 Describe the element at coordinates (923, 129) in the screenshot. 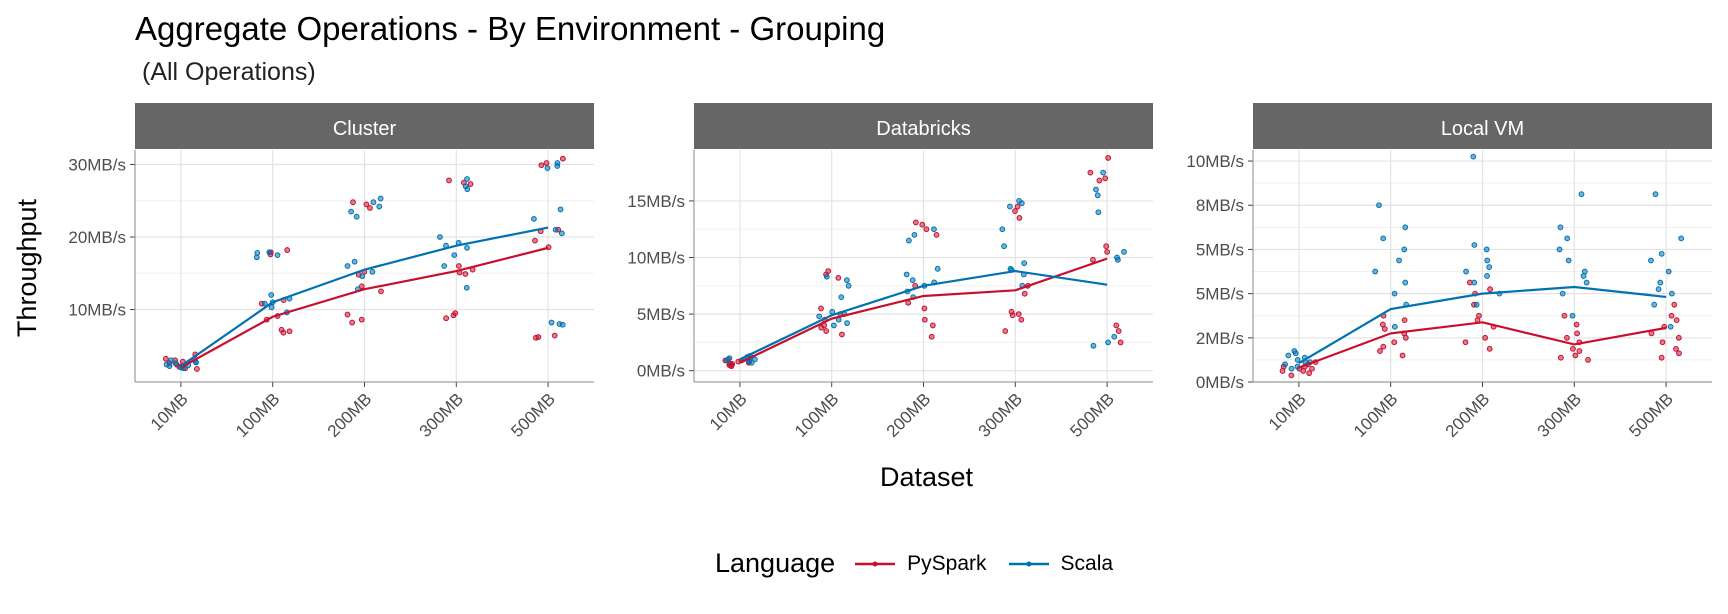

I see `facet-label-databricks: Databricks` at that location.